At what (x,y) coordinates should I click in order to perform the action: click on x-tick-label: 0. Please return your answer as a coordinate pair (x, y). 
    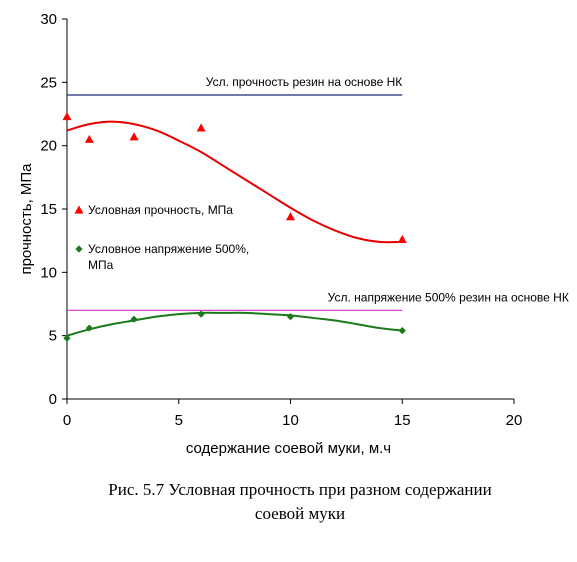
    Looking at the image, I should click on (67, 420).